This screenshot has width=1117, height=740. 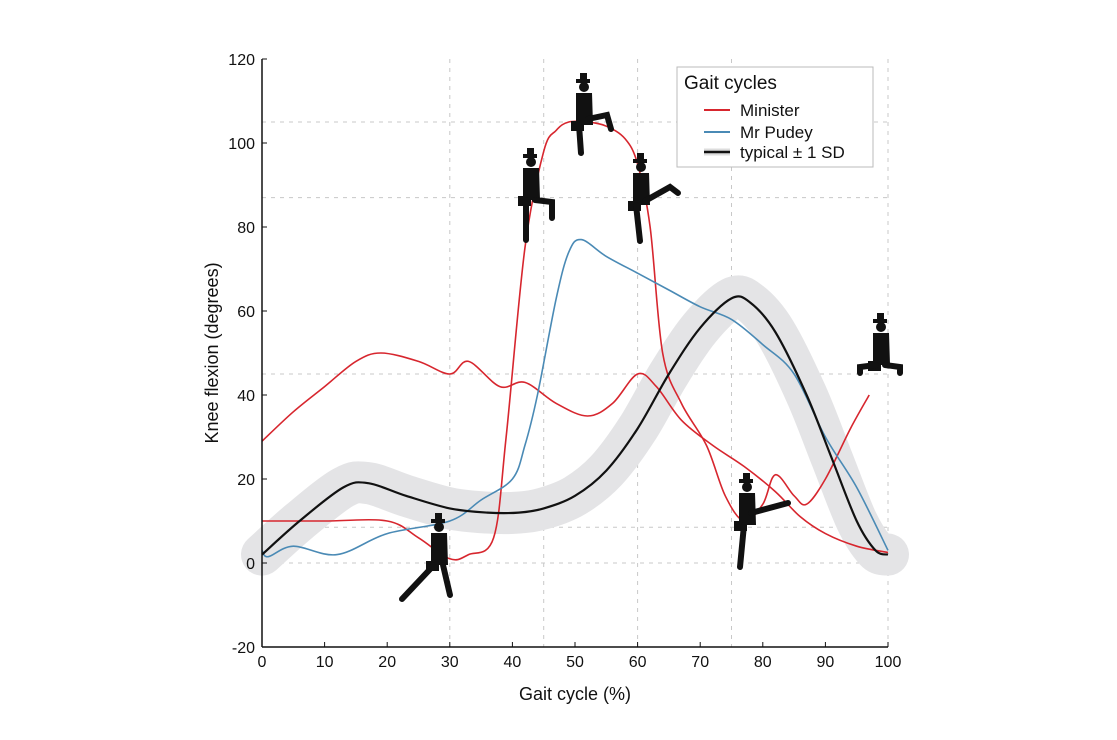 What do you see at coordinates (262, 662) in the screenshot?
I see `x-tick-label: 0` at bounding box center [262, 662].